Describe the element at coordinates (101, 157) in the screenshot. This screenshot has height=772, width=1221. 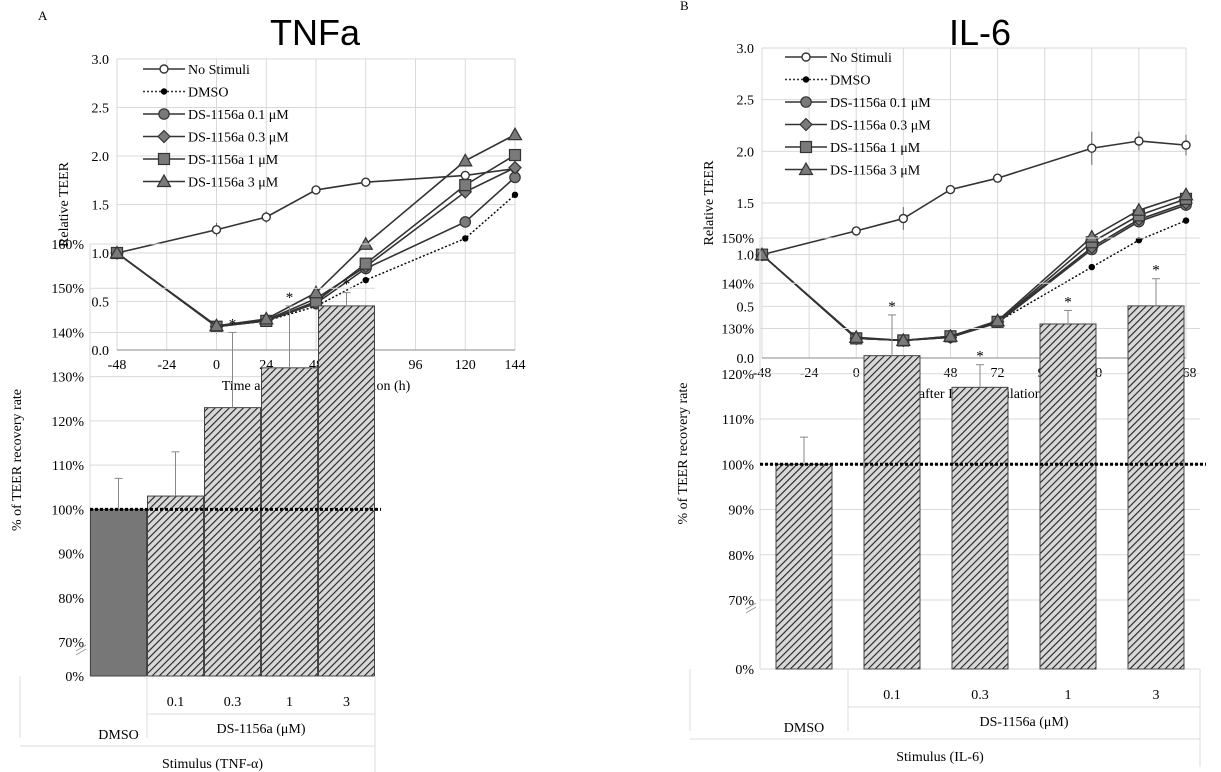
I see `y-tick-label: 2.0` at that location.